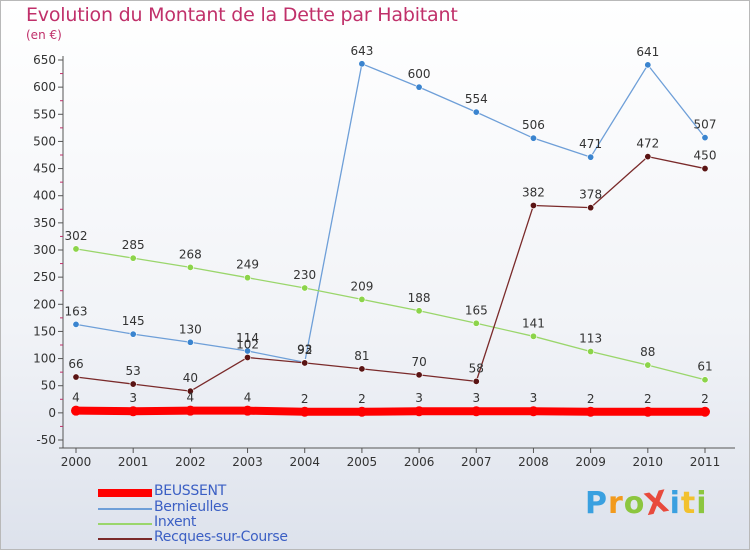  I want to click on data-label-bernieulles: 145, so click(133, 321).